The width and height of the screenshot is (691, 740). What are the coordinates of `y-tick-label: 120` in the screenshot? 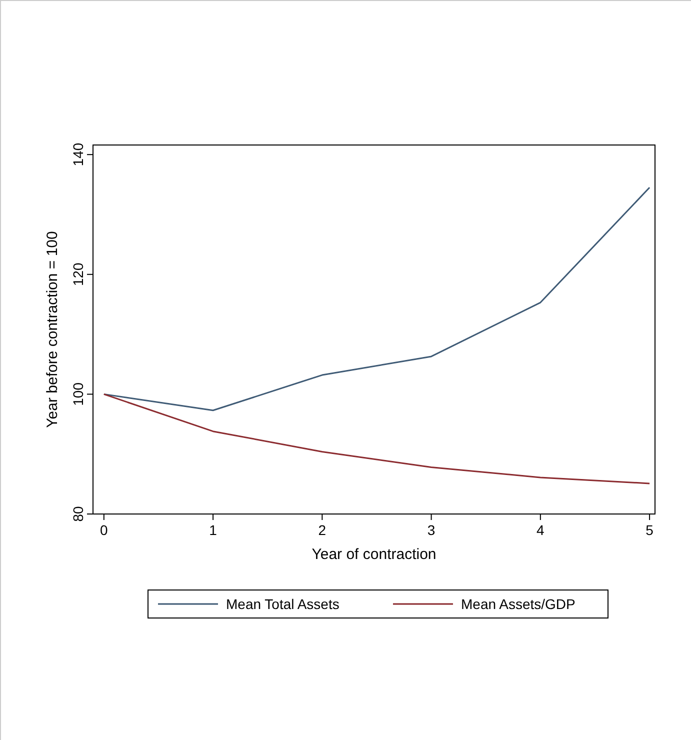 It's located at (78, 274).